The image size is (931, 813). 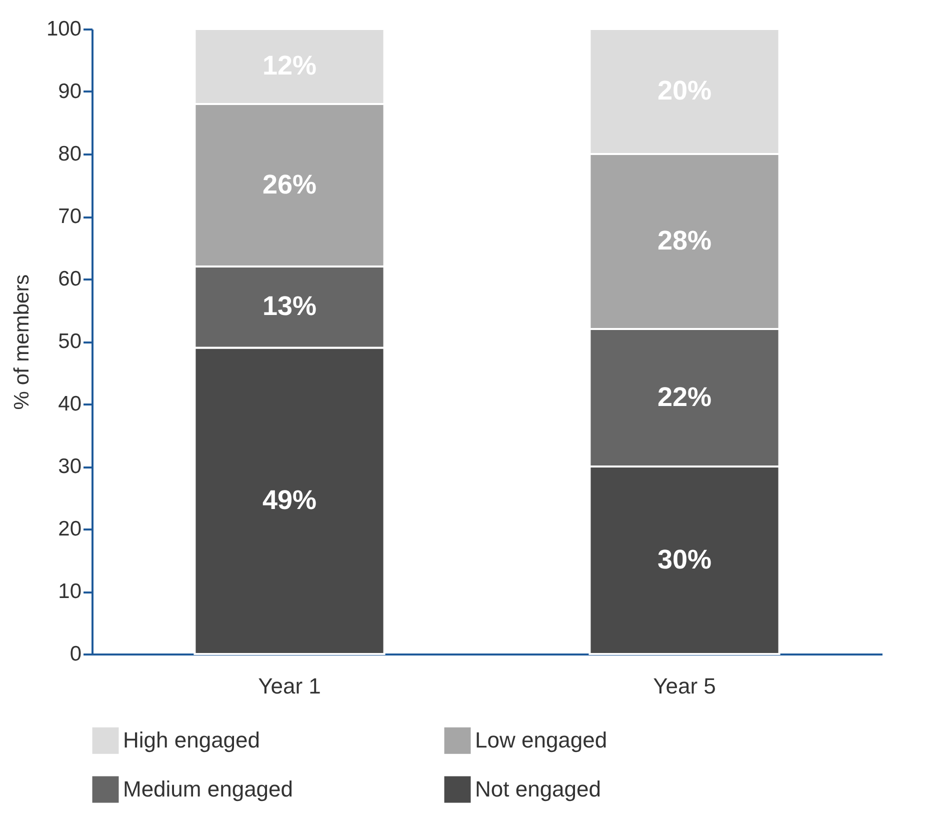 I want to click on y-tick-label: 0, so click(x=76, y=654).